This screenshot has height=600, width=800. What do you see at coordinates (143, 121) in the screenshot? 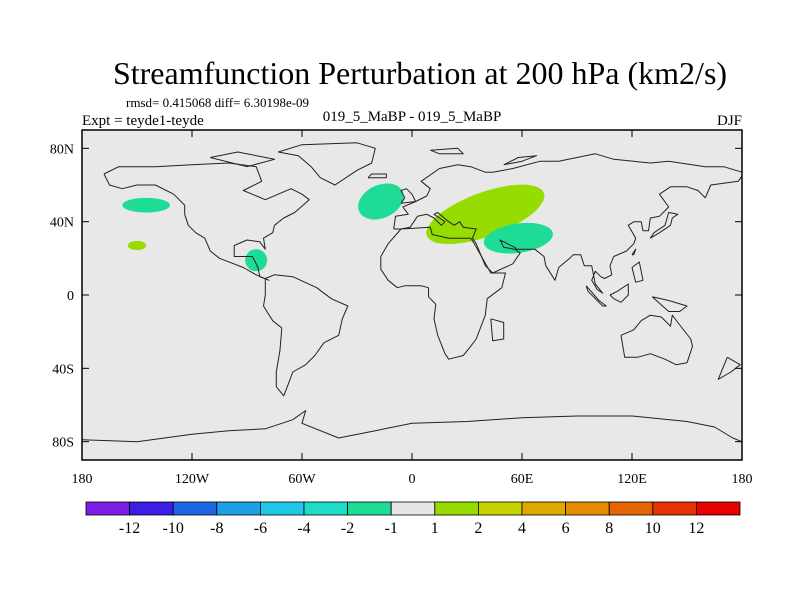
I see `expt-label: Expt = teyde1-teyde` at bounding box center [143, 121].